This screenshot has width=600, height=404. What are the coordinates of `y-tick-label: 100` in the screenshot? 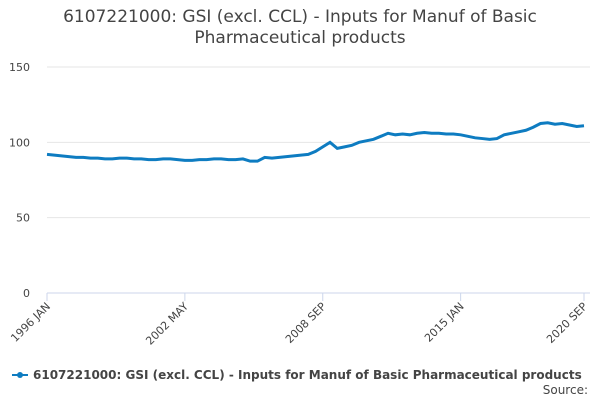 It's located at (19, 142).